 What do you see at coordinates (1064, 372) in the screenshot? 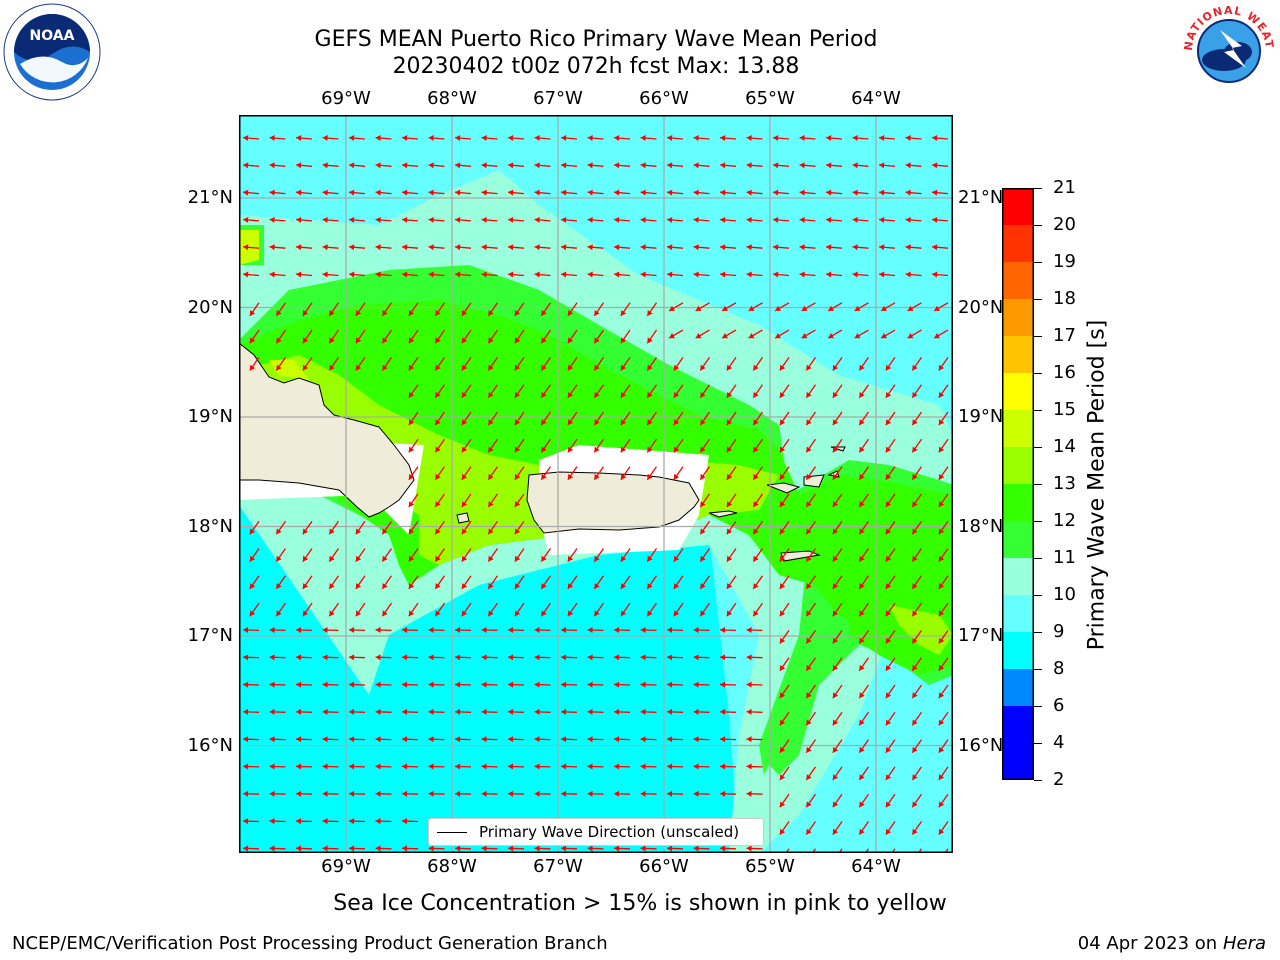
I see `colorbar-tick-label: 16` at bounding box center [1064, 372].